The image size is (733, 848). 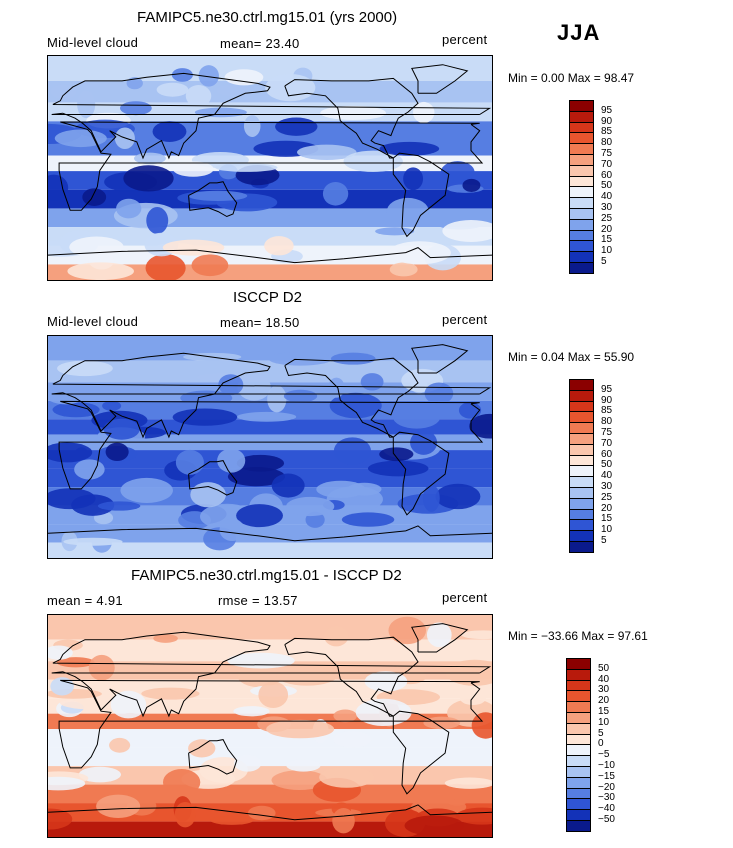 What do you see at coordinates (607, 422) in the screenshot?
I see `colorbar-tick-label: 80` at bounding box center [607, 422].